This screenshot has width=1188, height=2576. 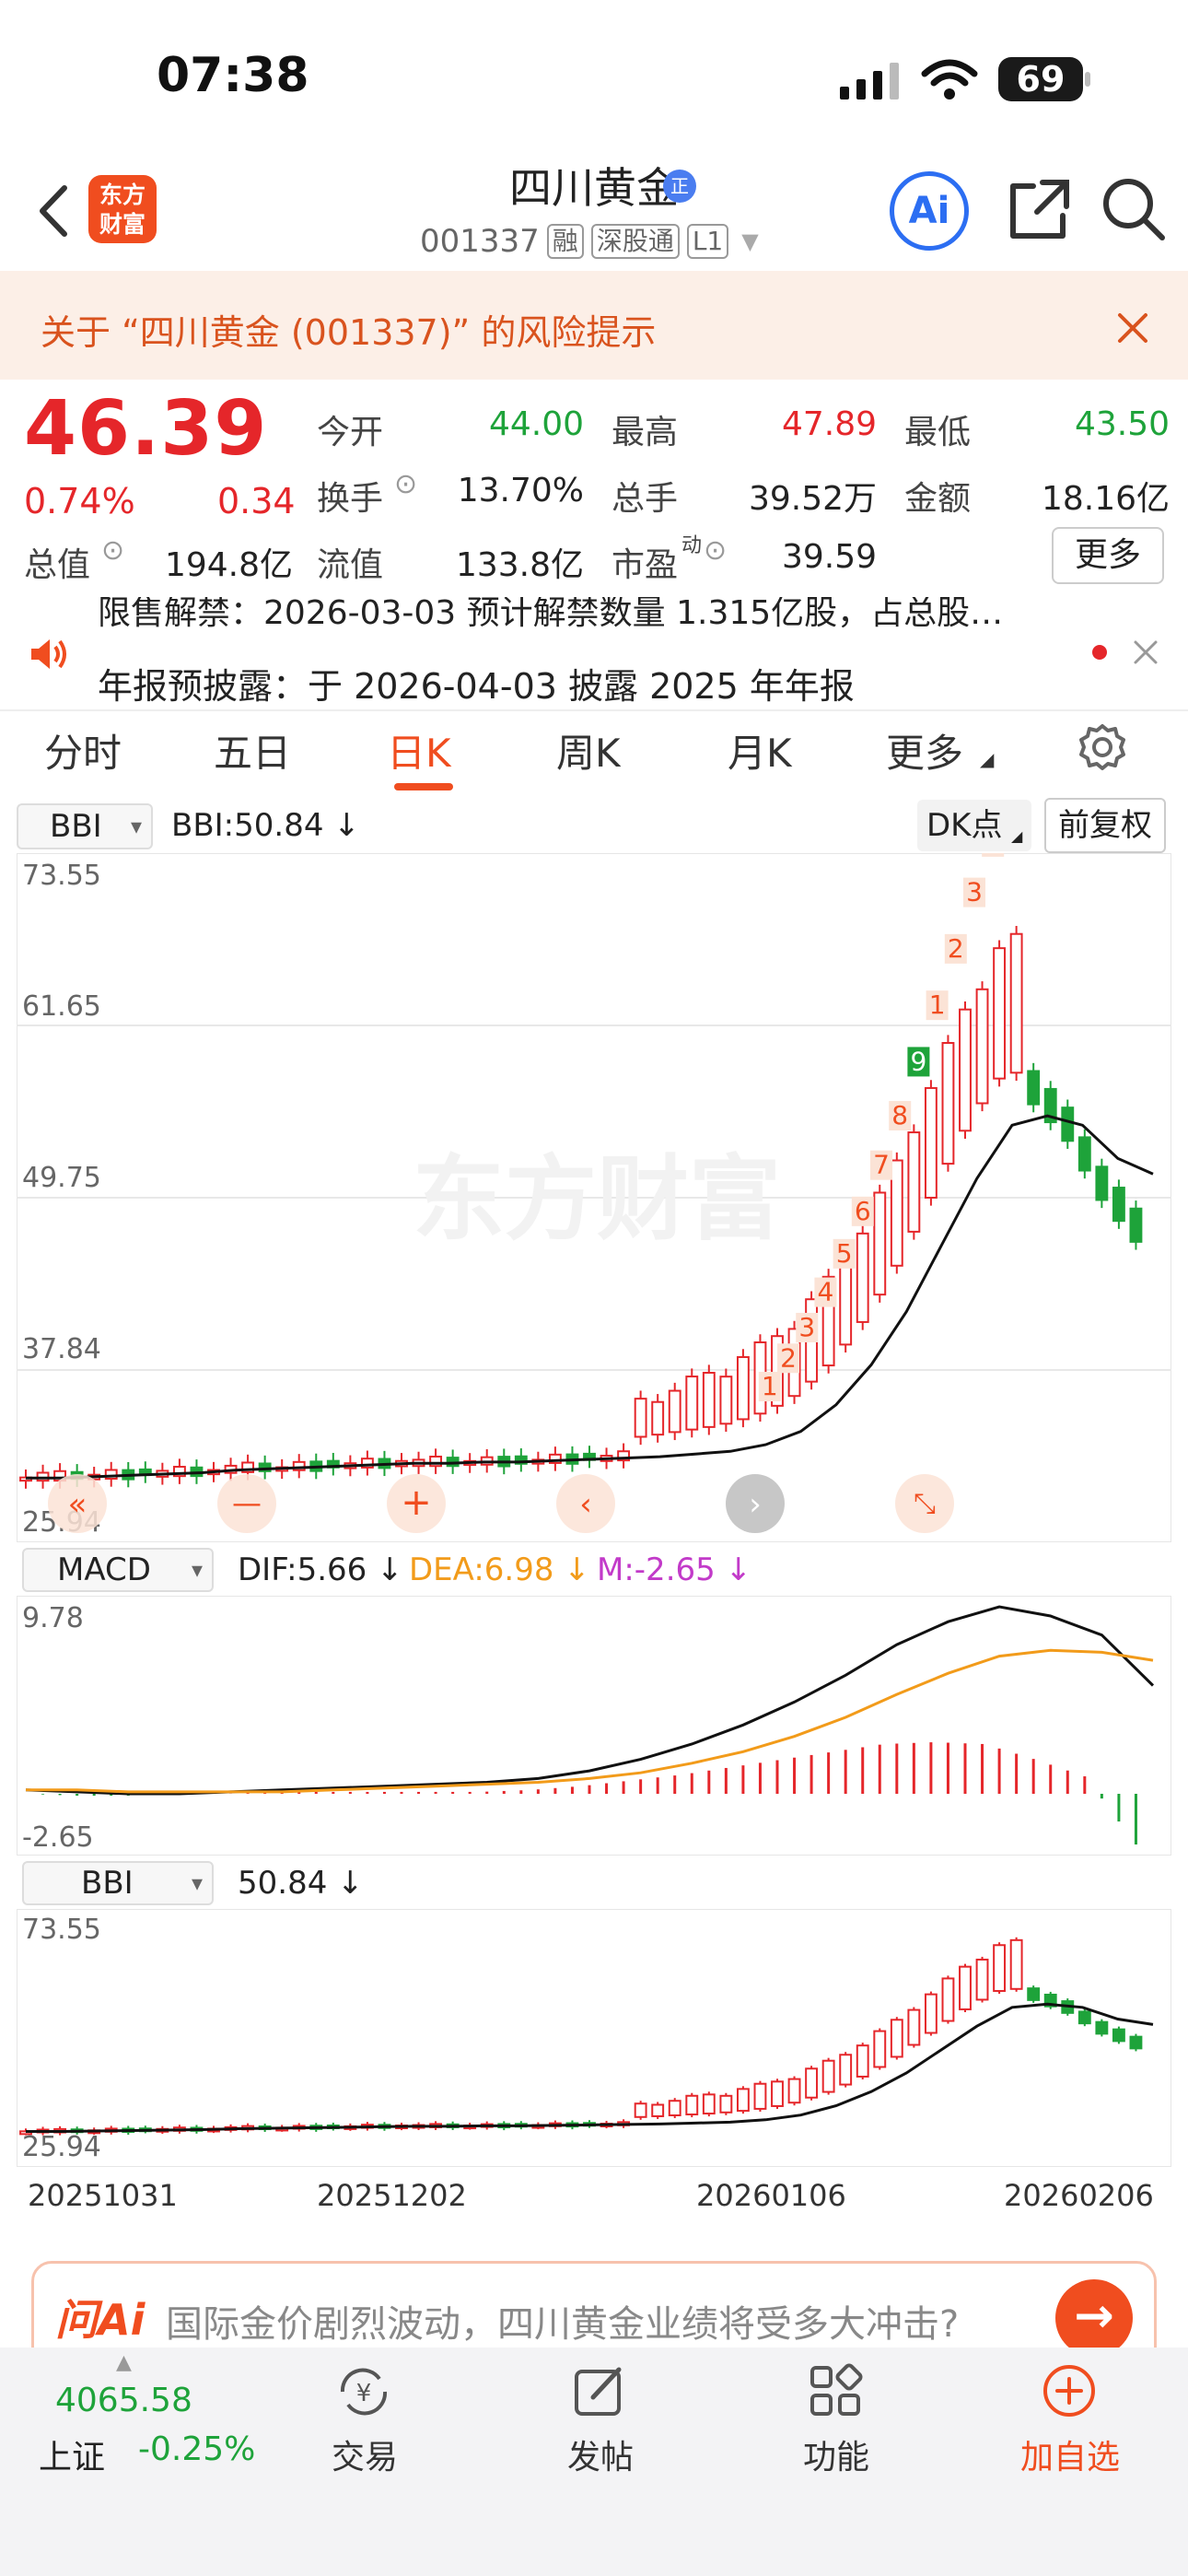 I want to click on nav-add-watchlist: 加自选, so click(x=1069, y=2457).